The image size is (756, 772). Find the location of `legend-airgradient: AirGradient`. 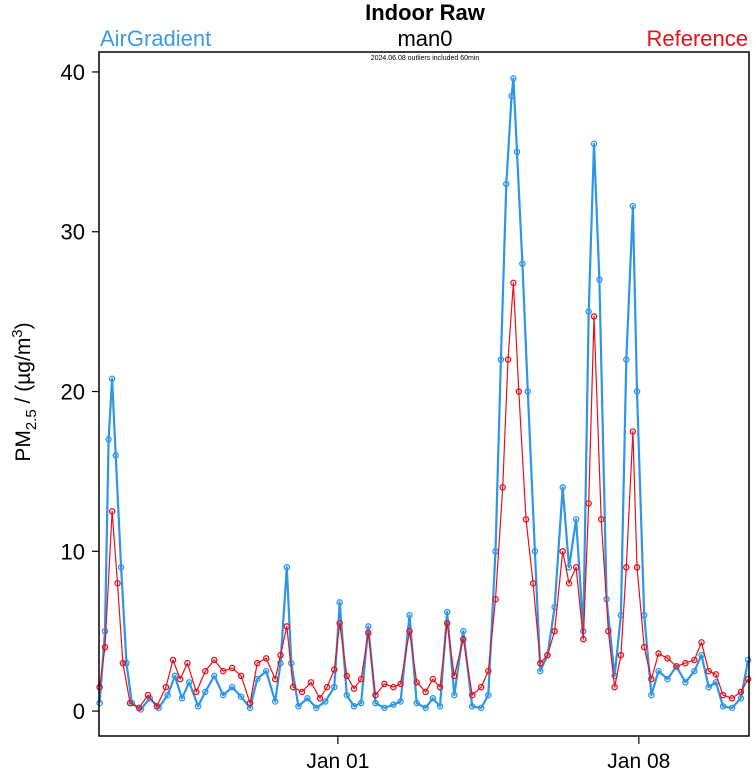

legend-airgradient: AirGradient is located at coordinates (155, 38).